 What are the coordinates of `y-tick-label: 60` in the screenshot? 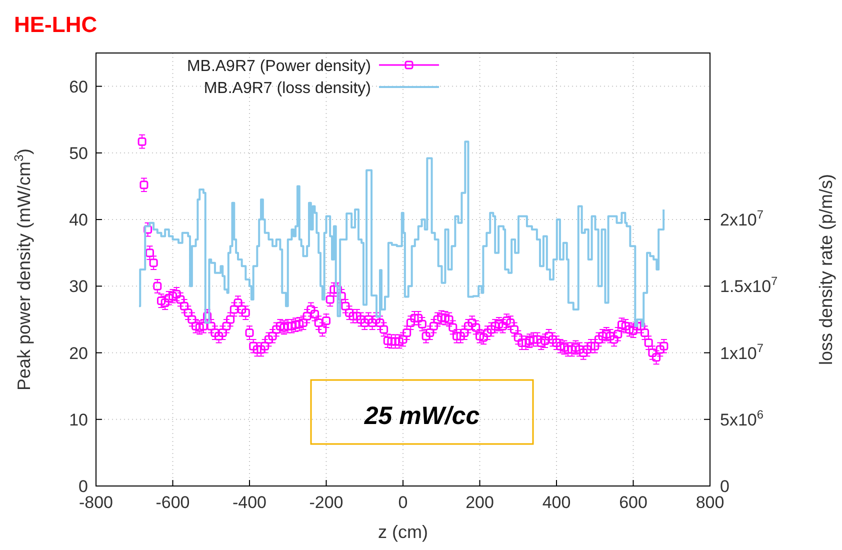 It's located at (78, 86).